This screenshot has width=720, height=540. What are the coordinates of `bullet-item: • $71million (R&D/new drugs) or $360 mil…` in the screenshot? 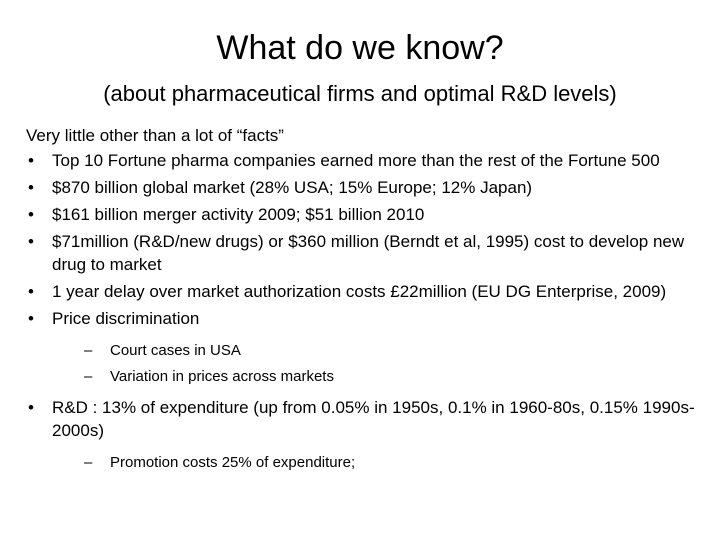 It's located at (361, 253).